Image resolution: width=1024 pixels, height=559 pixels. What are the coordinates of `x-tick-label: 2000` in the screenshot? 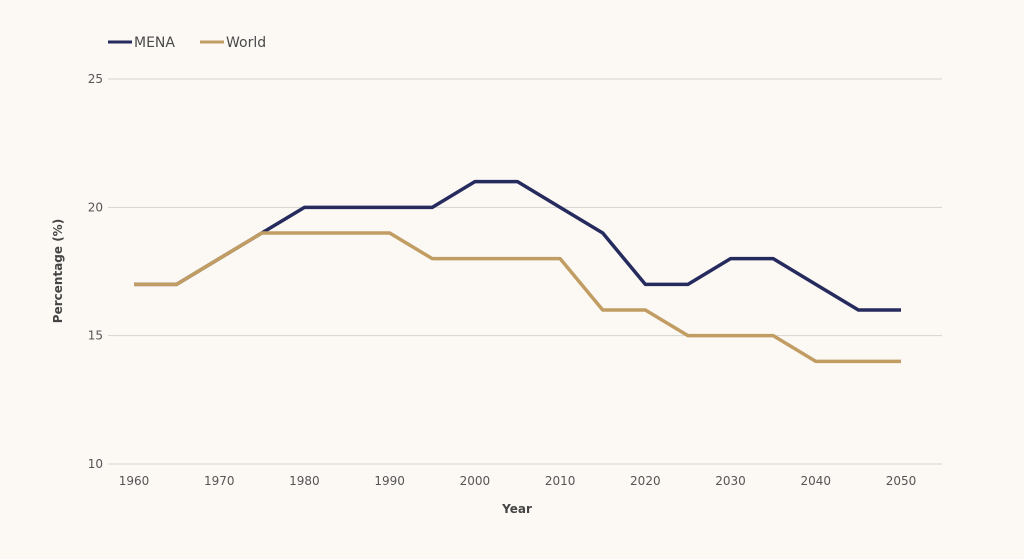 It's located at (475, 481).